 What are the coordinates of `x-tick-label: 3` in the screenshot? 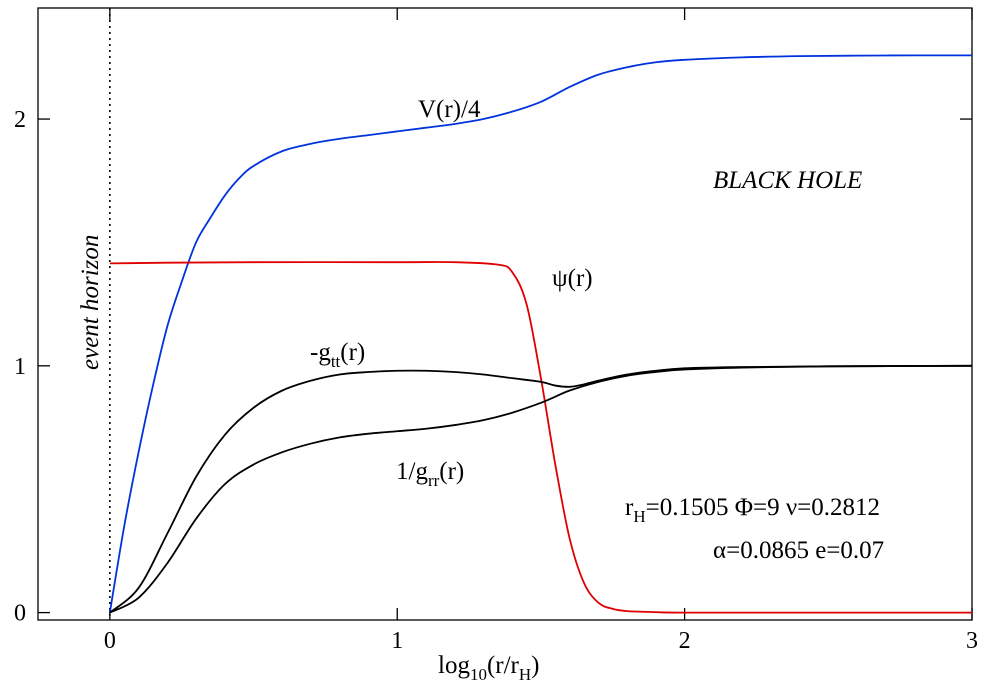 It's located at (972, 641).